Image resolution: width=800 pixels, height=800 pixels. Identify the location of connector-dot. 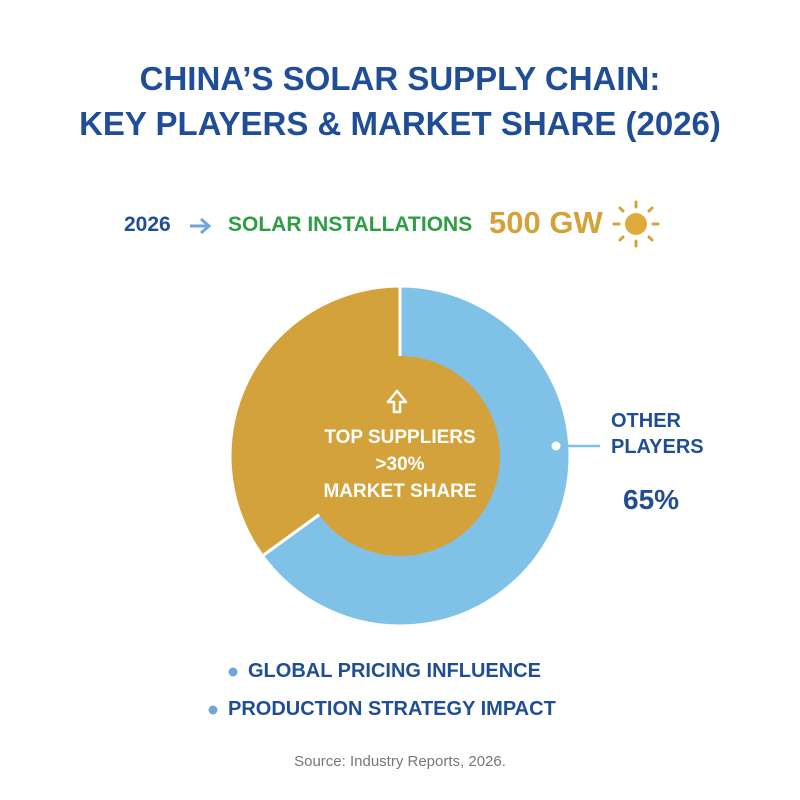
(556, 446).